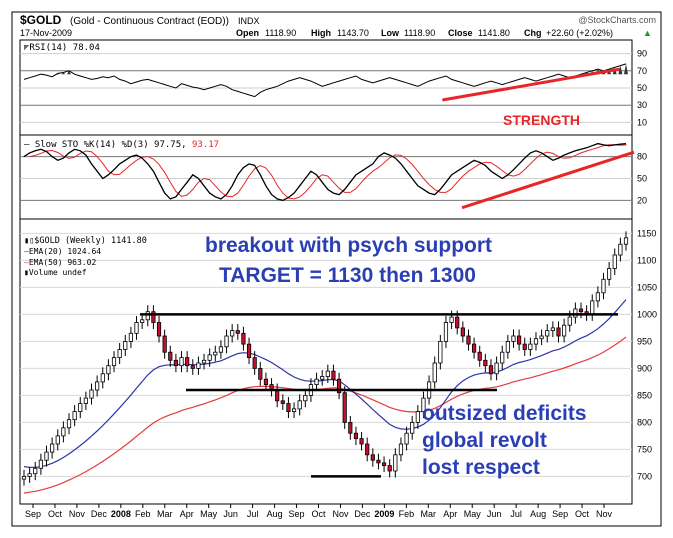 The width and height of the screenshot is (673, 538). What do you see at coordinates (280, 33) in the screenshot?
I see `open-value: 1118.90` at bounding box center [280, 33].